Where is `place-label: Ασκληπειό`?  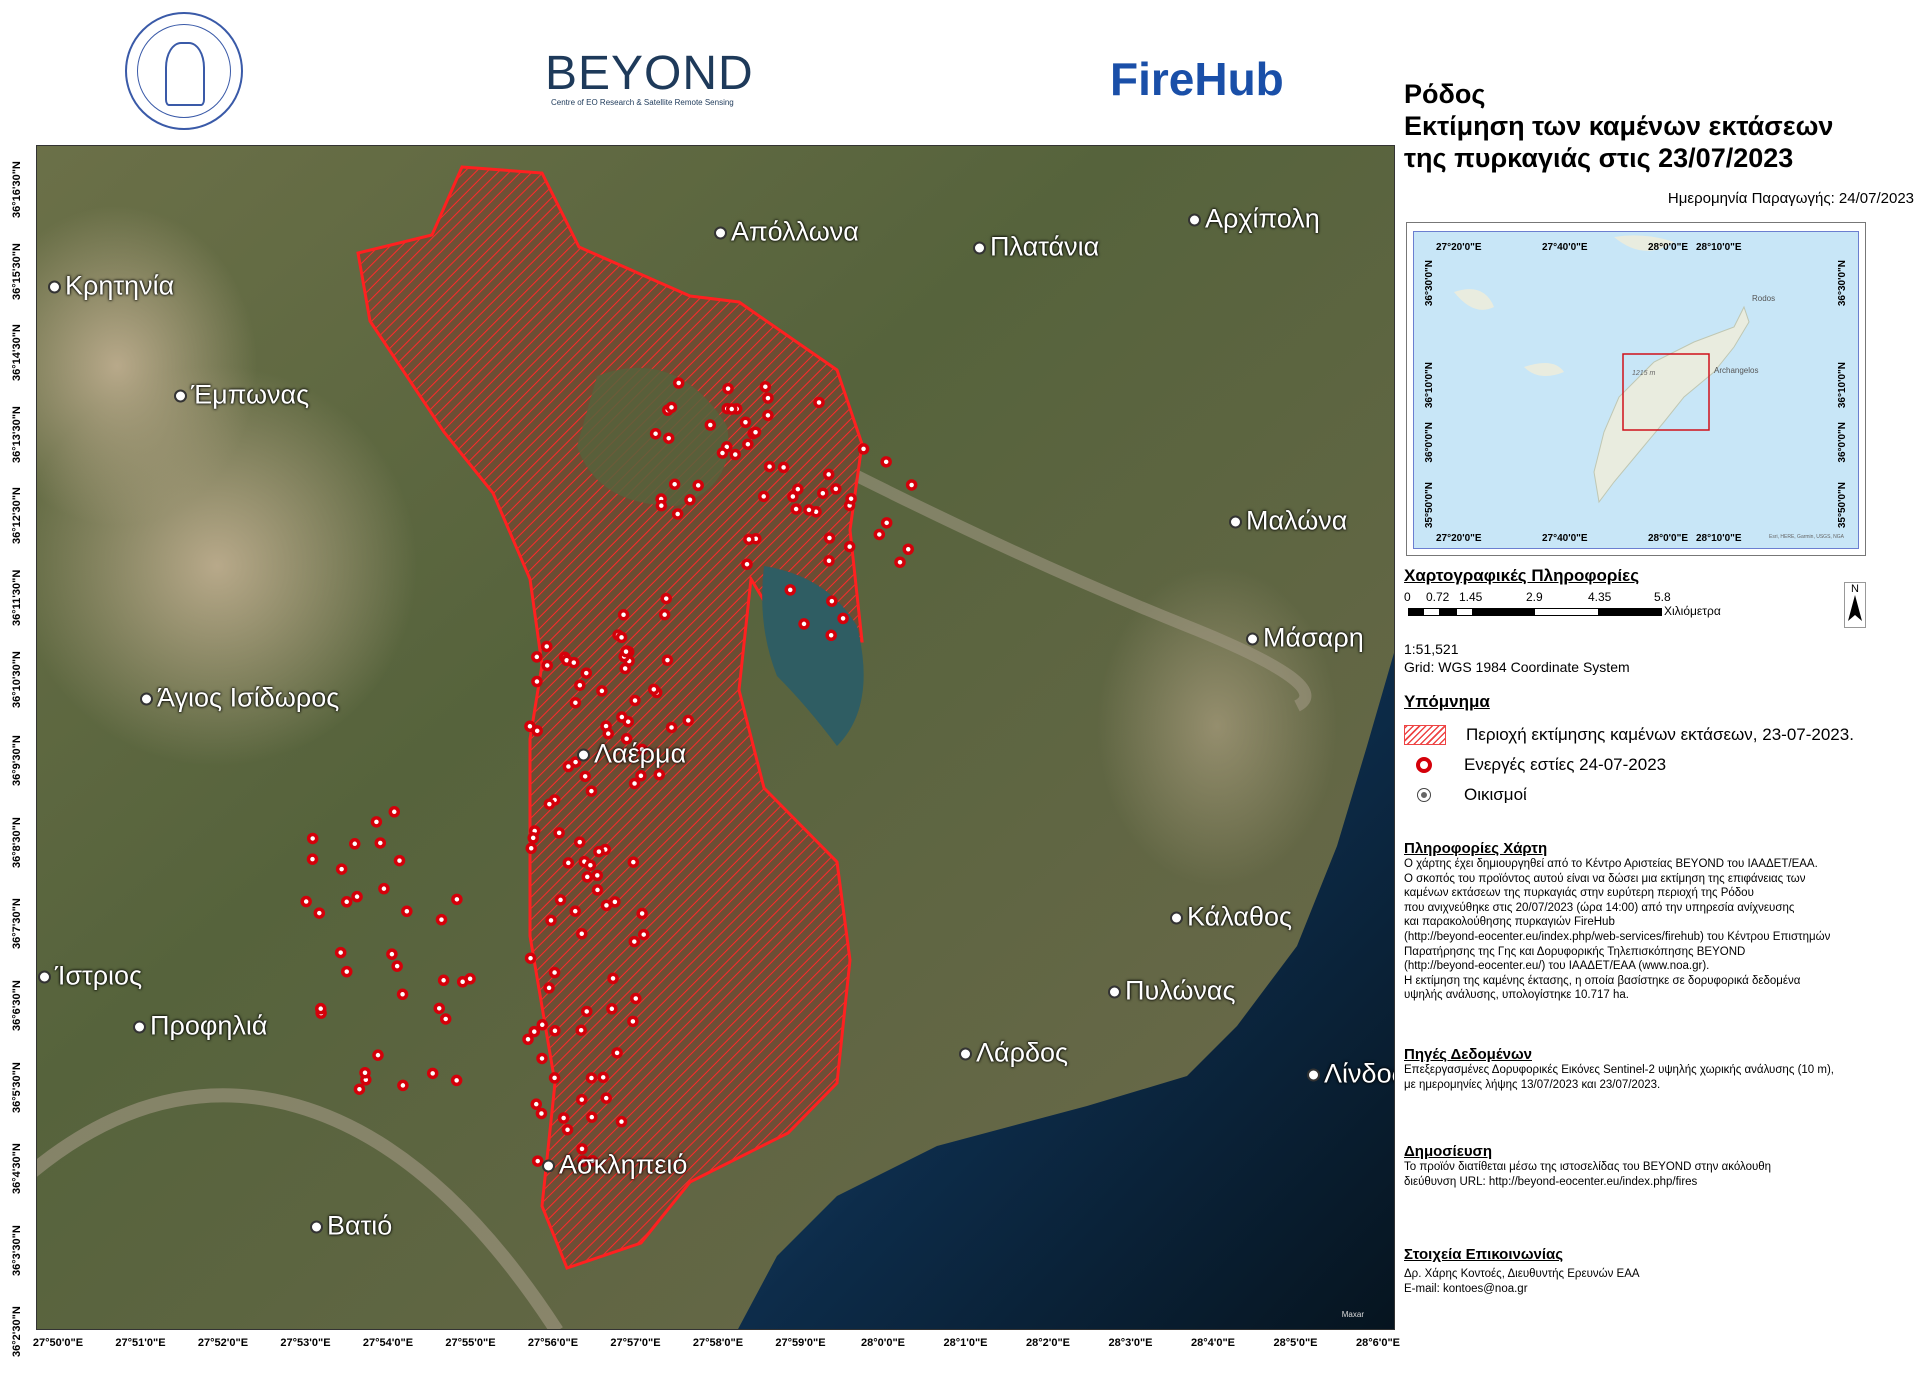
place-label: Ασκληπειό is located at coordinates (614, 1165).